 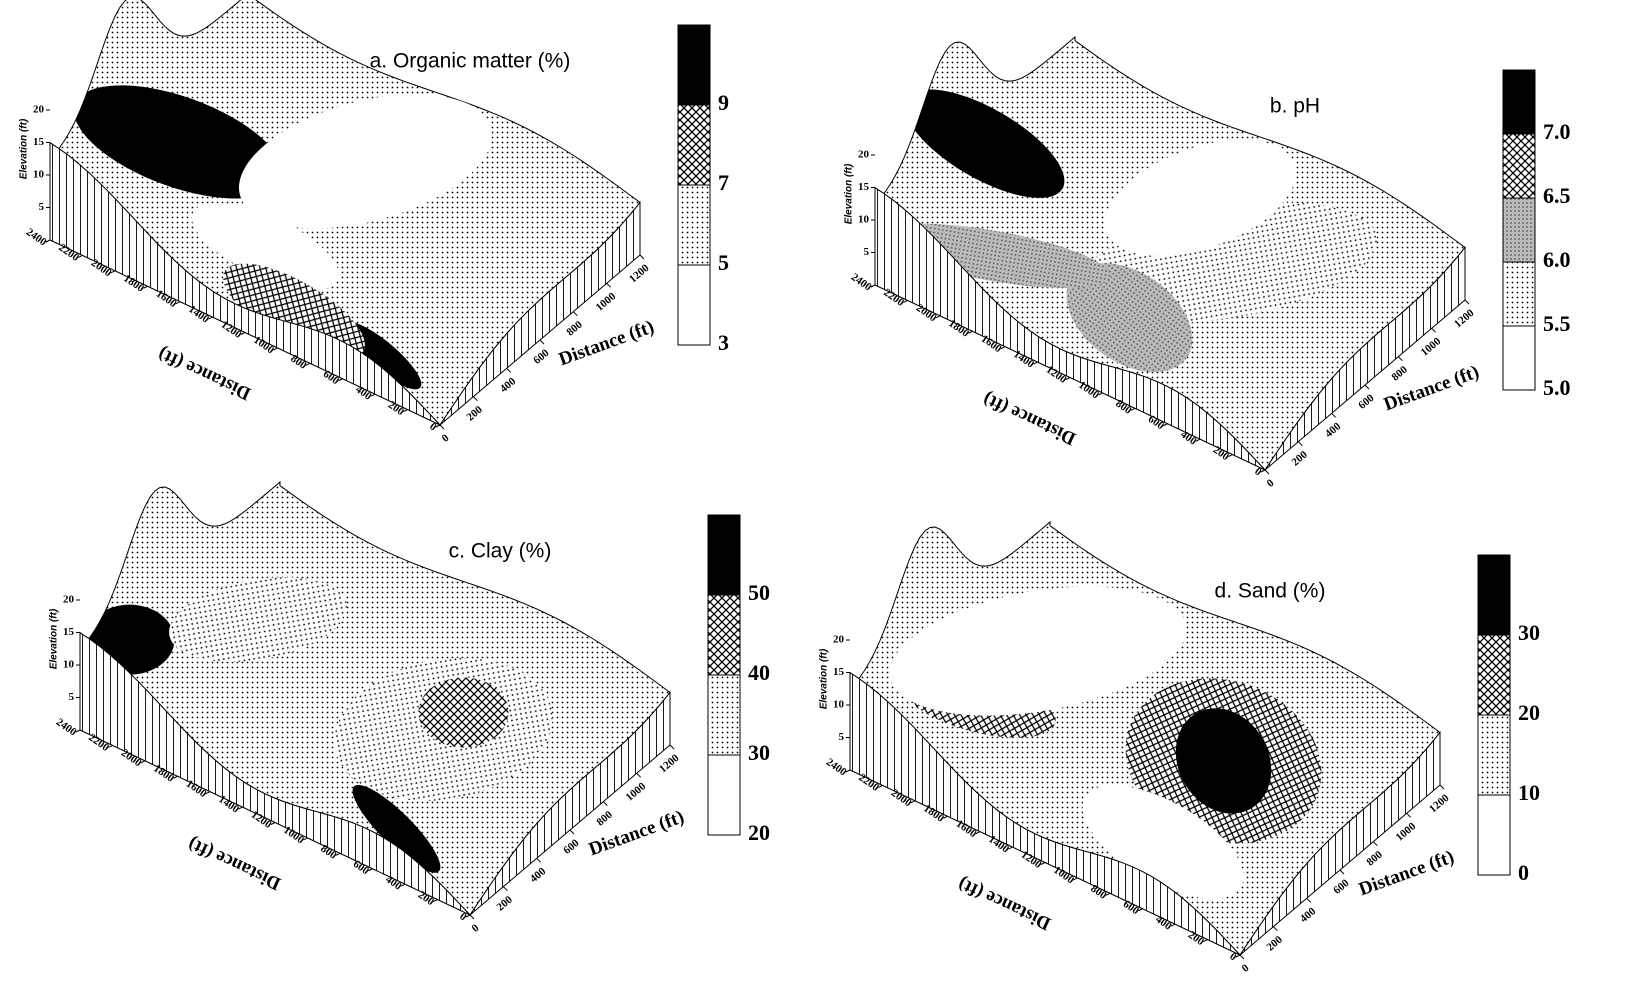 What do you see at coordinates (1557, 387) in the screenshot?
I see `legend-label: 5.0` at bounding box center [1557, 387].